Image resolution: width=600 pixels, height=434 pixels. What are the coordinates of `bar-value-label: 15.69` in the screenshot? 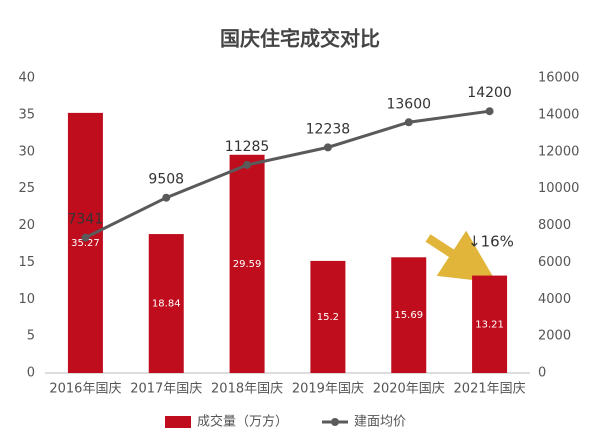 It's located at (408, 315).